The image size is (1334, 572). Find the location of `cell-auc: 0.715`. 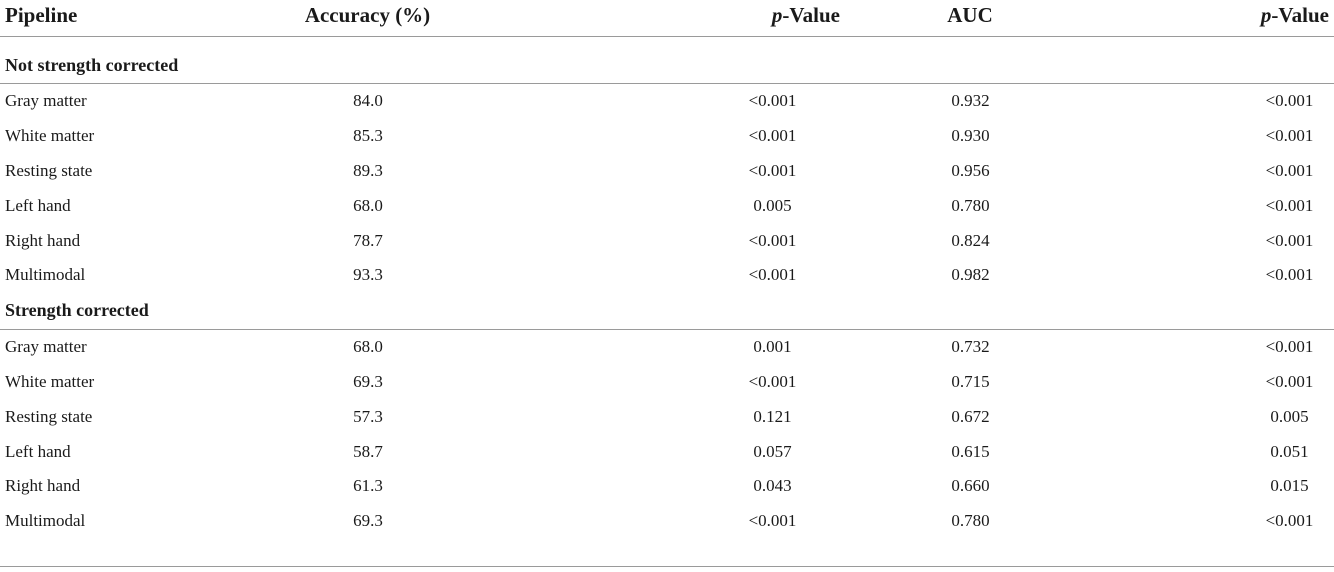

cell-auc: 0.715 is located at coordinates (970, 381).